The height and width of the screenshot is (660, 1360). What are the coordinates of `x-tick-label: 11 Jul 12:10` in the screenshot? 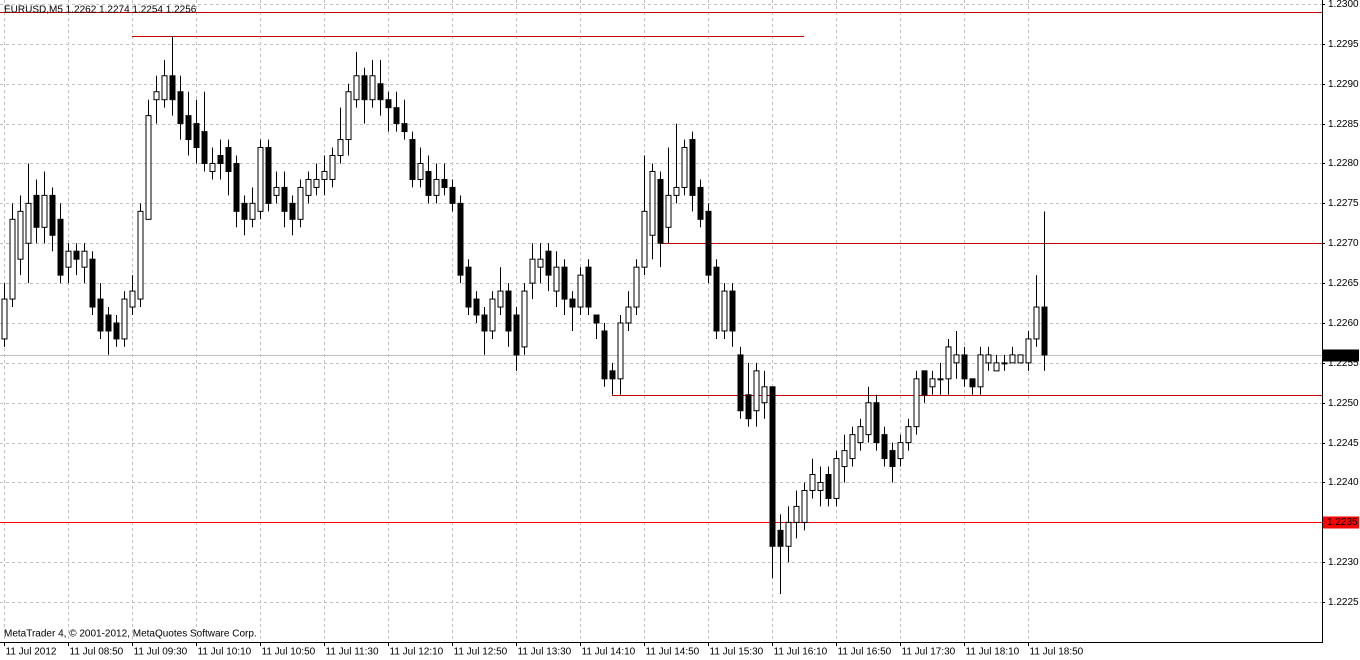 It's located at (417, 652).